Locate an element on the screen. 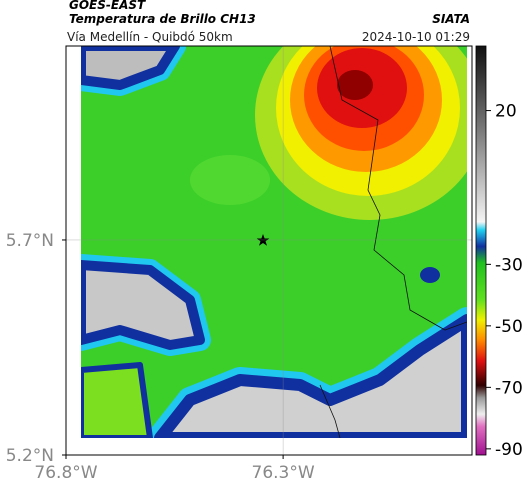 Image resolution: width=526 pixels, height=491 pixels. agency: GOES-EAST is located at coordinates (107, 6).